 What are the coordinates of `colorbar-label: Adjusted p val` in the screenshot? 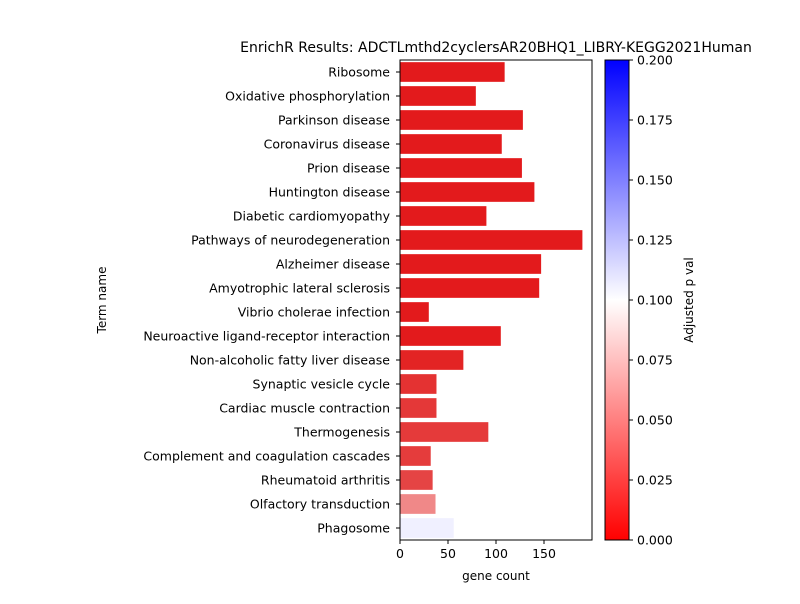 It's located at (689, 300).